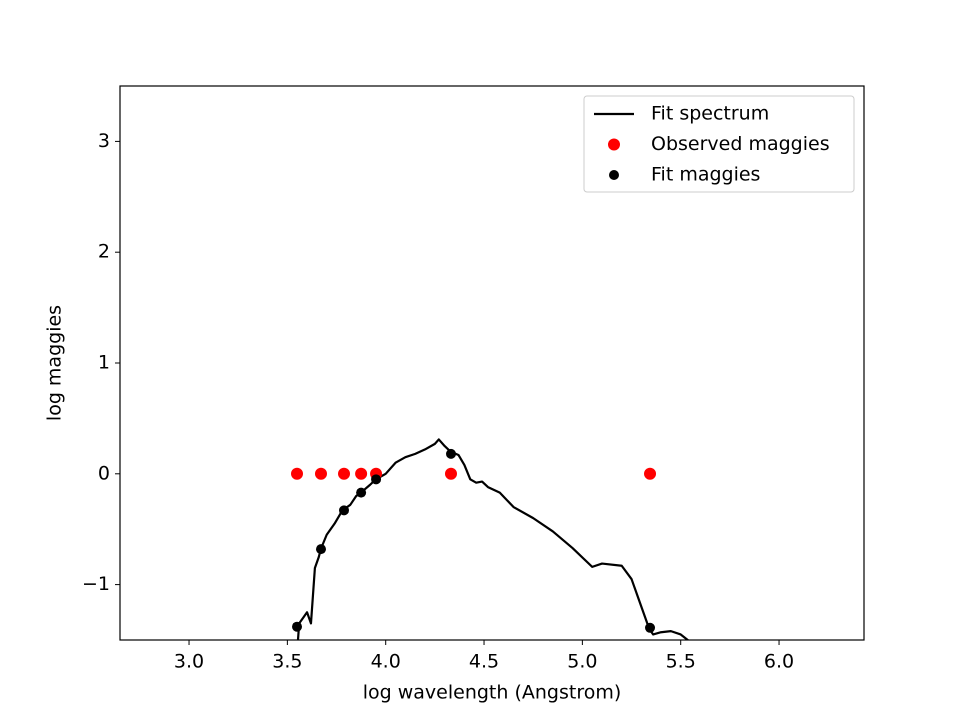 This screenshot has width=960, height=720. Describe the element at coordinates (55, 363) in the screenshot. I see `y-axis-label: log maggies` at that location.